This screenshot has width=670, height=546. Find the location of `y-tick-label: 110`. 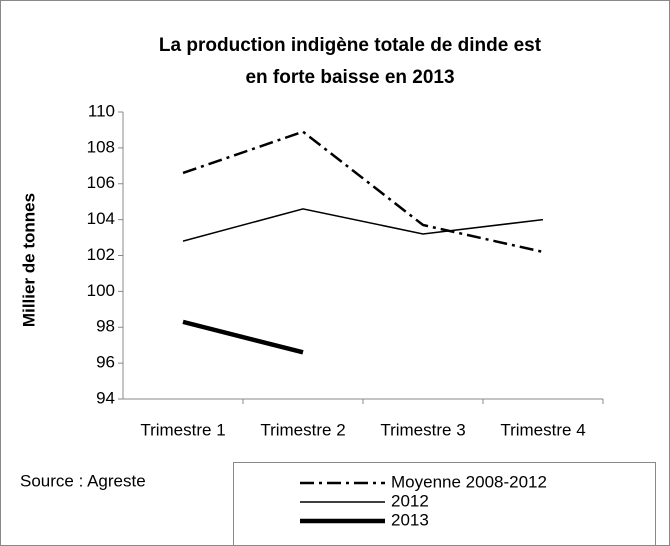

y-tick-label: 110 is located at coordinates (101, 110).